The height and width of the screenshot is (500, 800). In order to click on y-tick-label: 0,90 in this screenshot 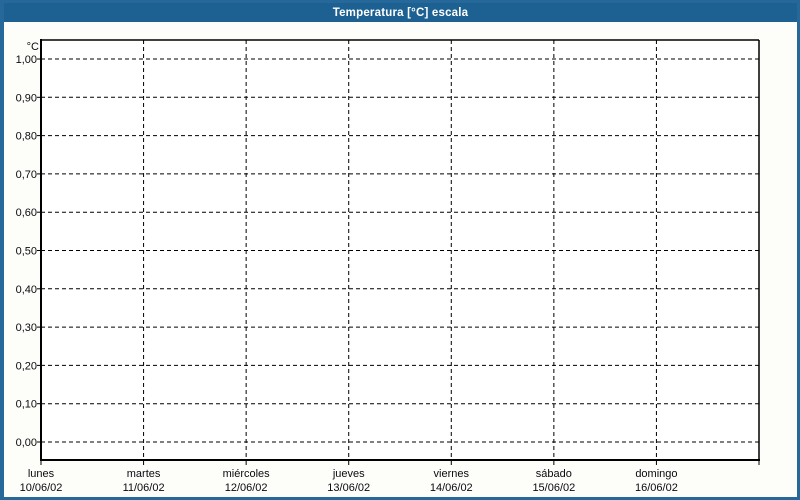, I will do `click(26, 98)`.